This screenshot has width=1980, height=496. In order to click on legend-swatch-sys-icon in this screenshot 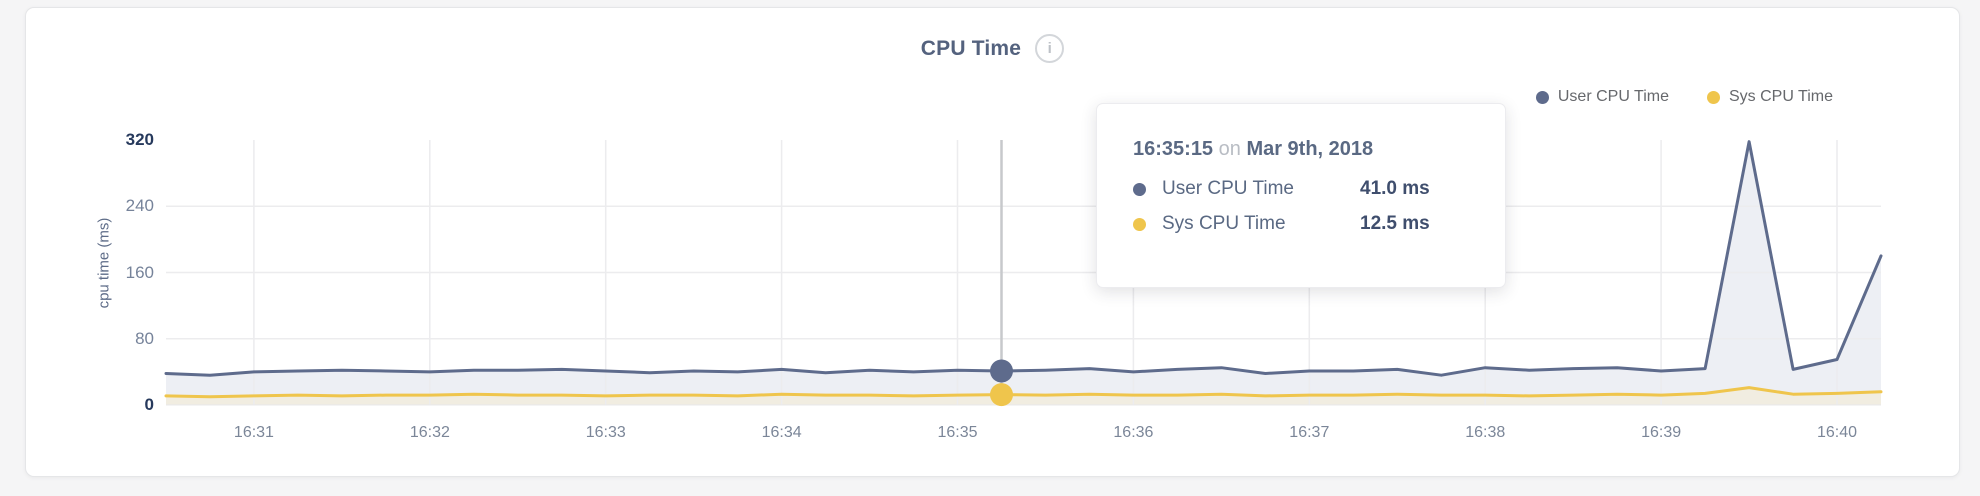, I will do `click(1713, 97)`.